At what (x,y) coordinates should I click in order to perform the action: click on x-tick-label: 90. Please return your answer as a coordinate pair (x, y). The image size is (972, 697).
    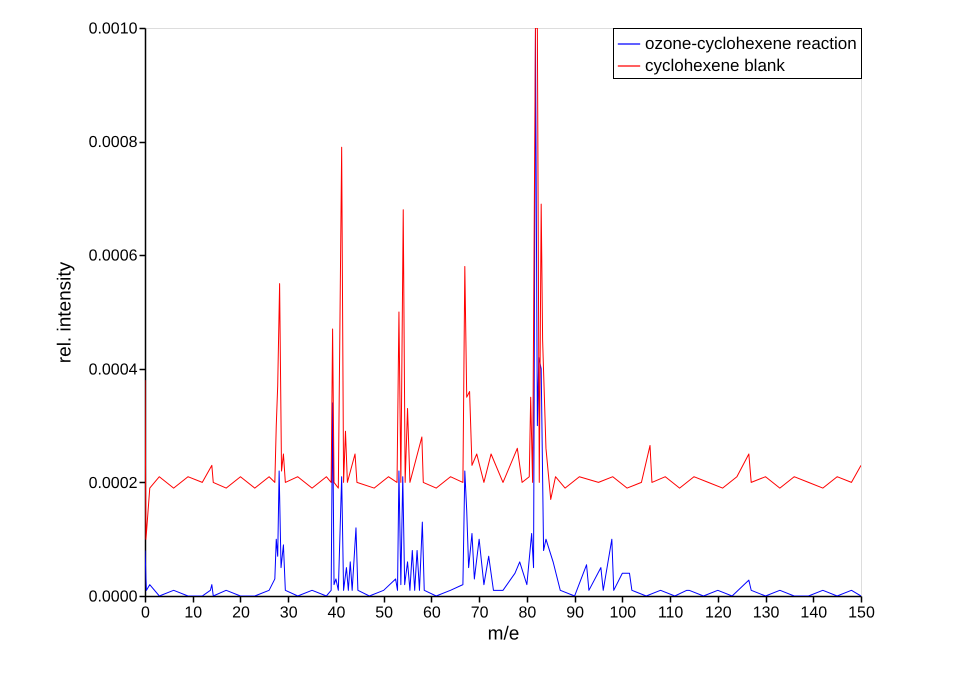
    Looking at the image, I should click on (575, 613).